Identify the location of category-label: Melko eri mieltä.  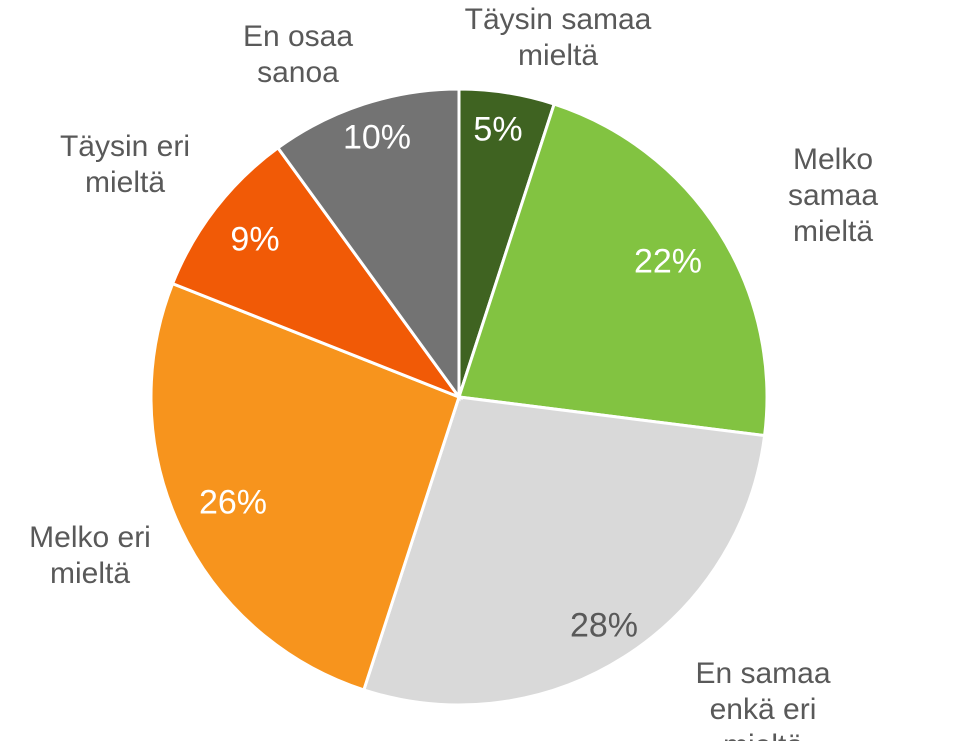
(90, 555).